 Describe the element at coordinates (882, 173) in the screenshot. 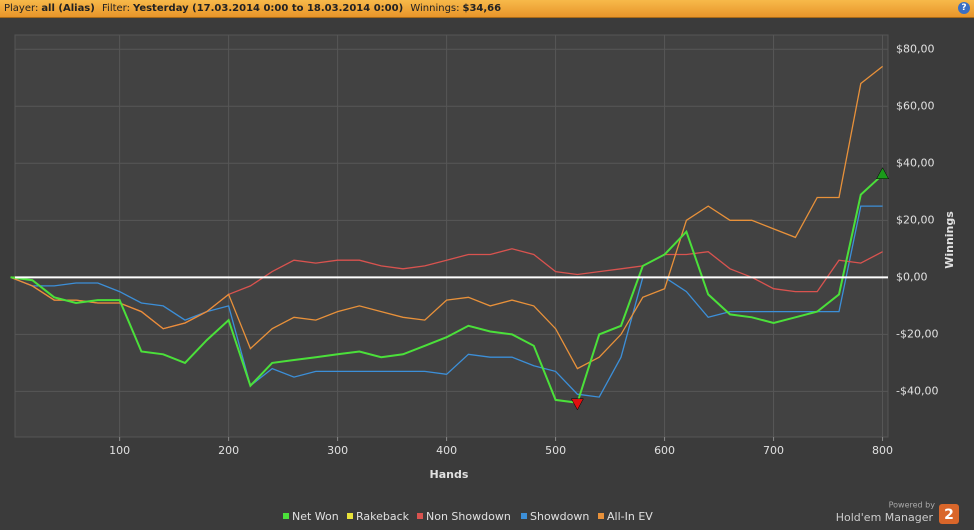

I see `max-marker` at that location.